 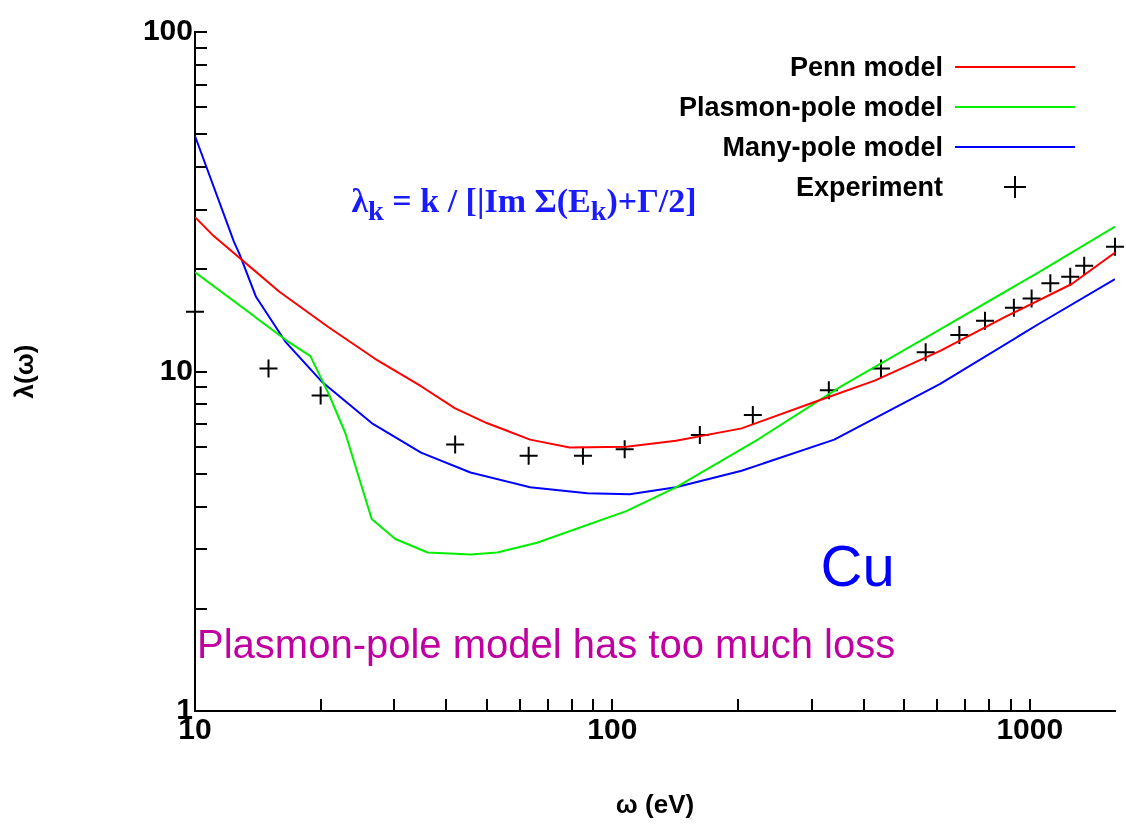 What do you see at coordinates (612, 729) in the screenshot?
I see `x-tick-label: 100` at bounding box center [612, 729].